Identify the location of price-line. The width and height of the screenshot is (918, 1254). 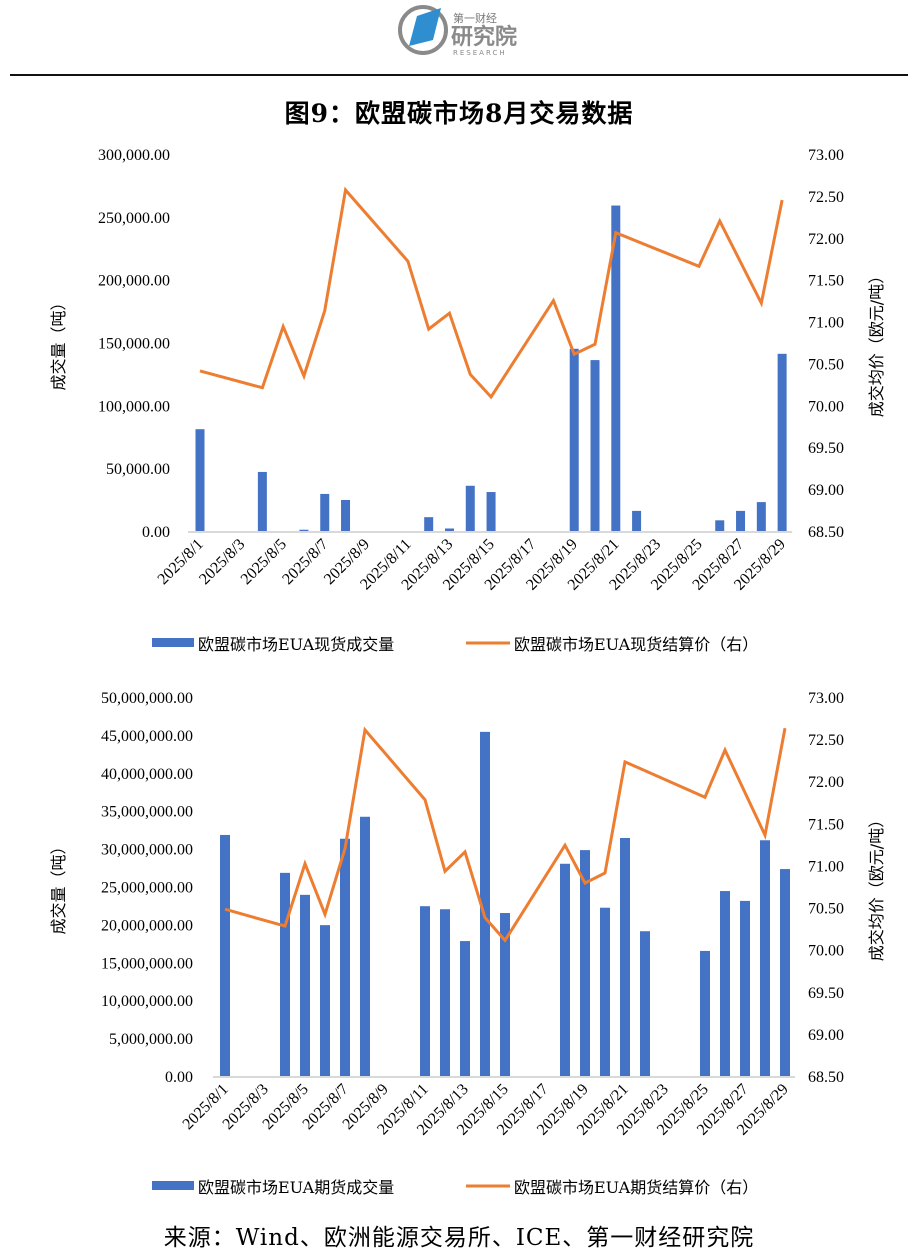
(491, 293).